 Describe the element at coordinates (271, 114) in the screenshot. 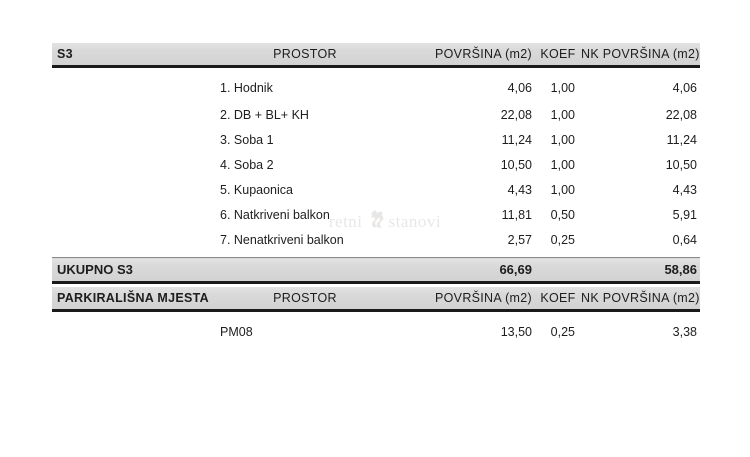

I see `room-name: DB + BL+ KH` at that location.